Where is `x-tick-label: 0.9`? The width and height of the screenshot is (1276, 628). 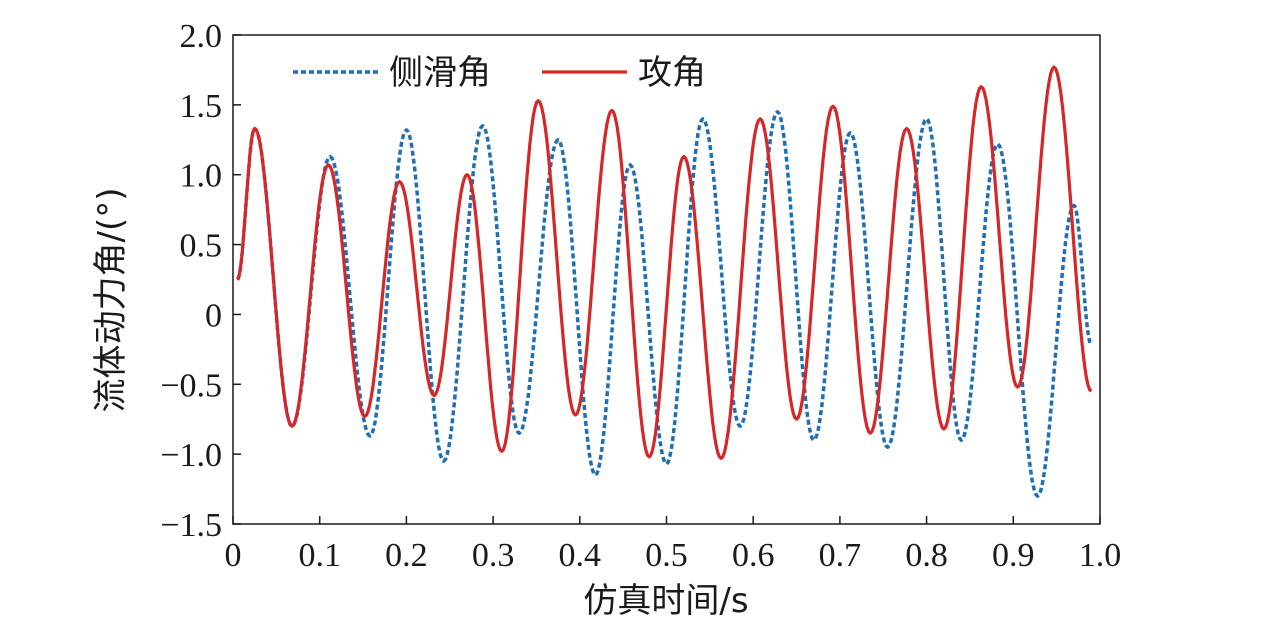
x-tick-label: 0.9 is located at coordinates (1013, 555).